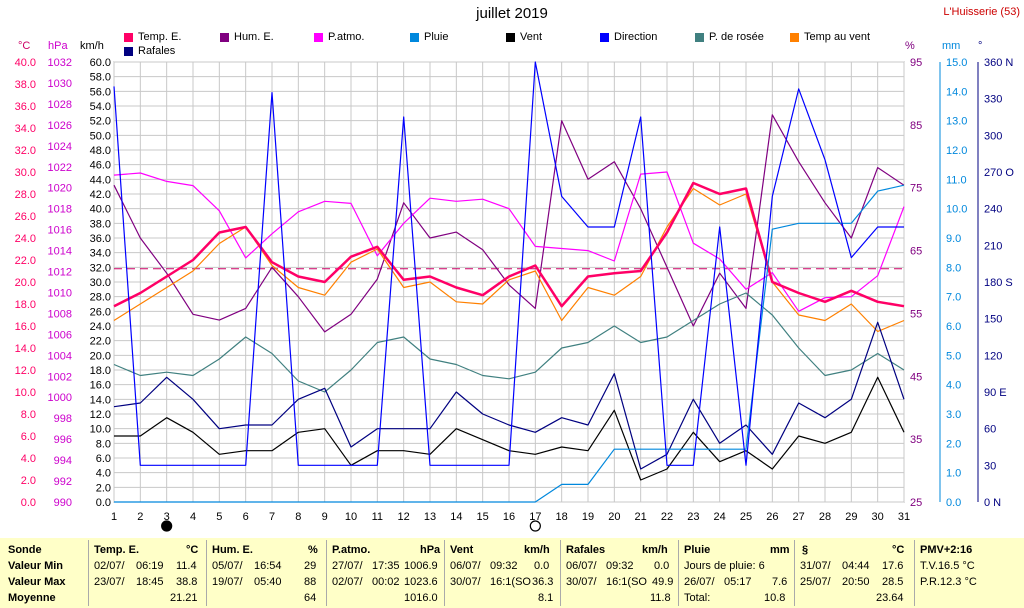  Describe the element at coordinates (32, 598) in the screenshot. I see `row-label-mean: Moyenne` at that location.